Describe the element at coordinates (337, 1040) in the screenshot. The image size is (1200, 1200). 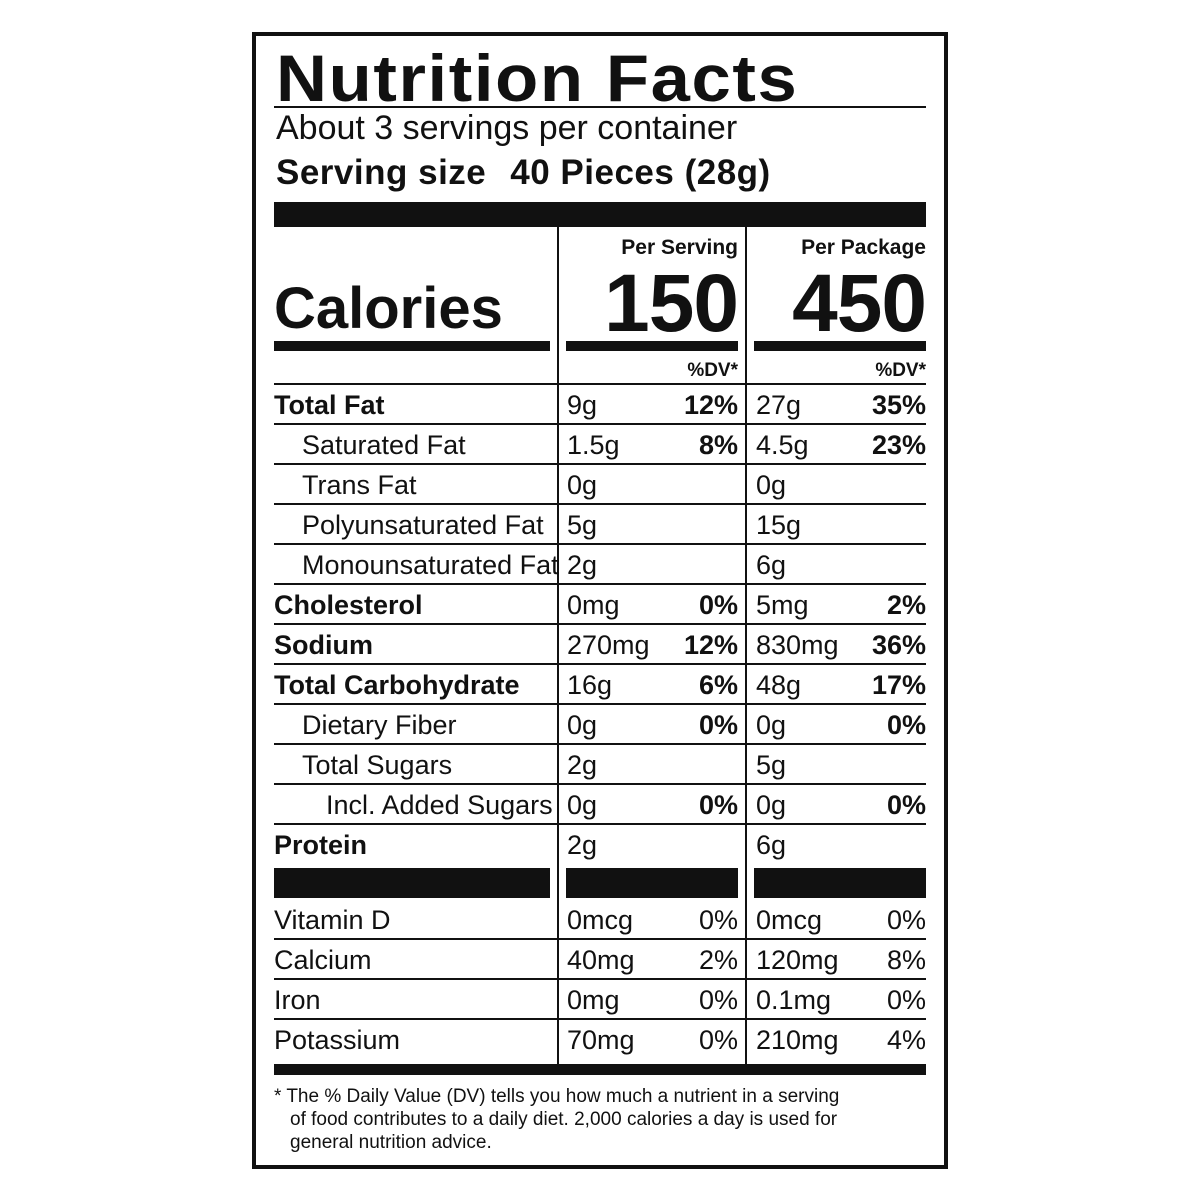
I see `vitamin-name: Potassium` at that location.